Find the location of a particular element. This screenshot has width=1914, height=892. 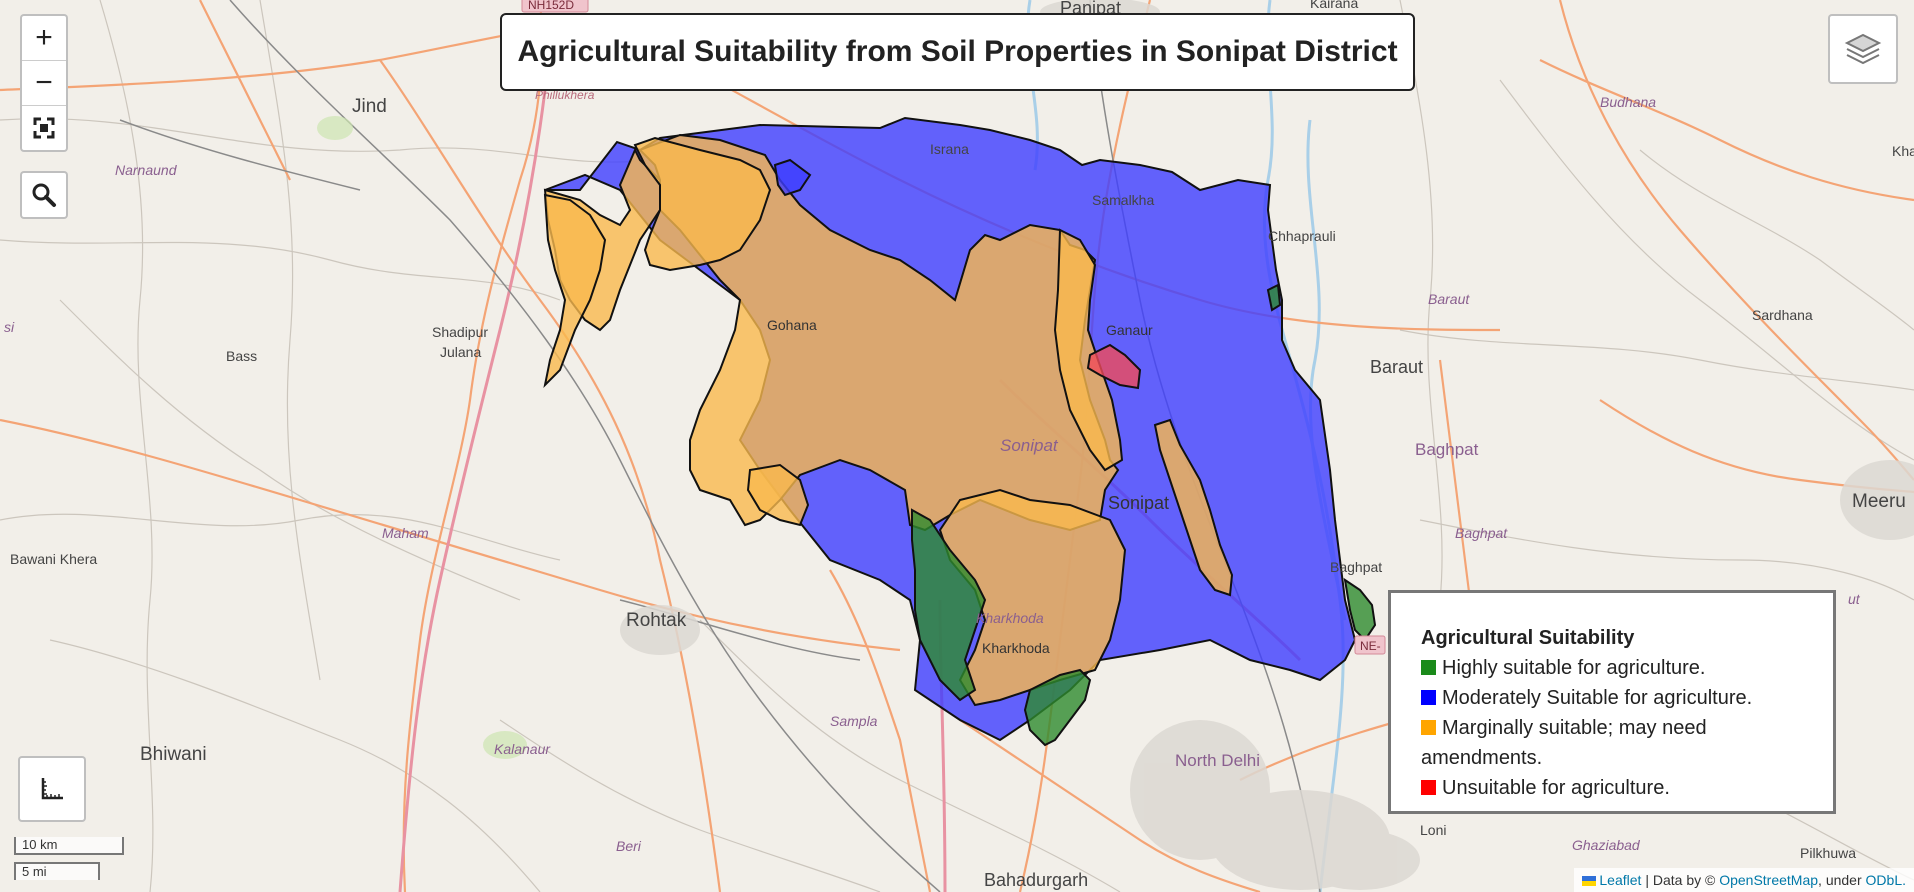

marginal-zone-strip is located at coordinates (1088, 350).